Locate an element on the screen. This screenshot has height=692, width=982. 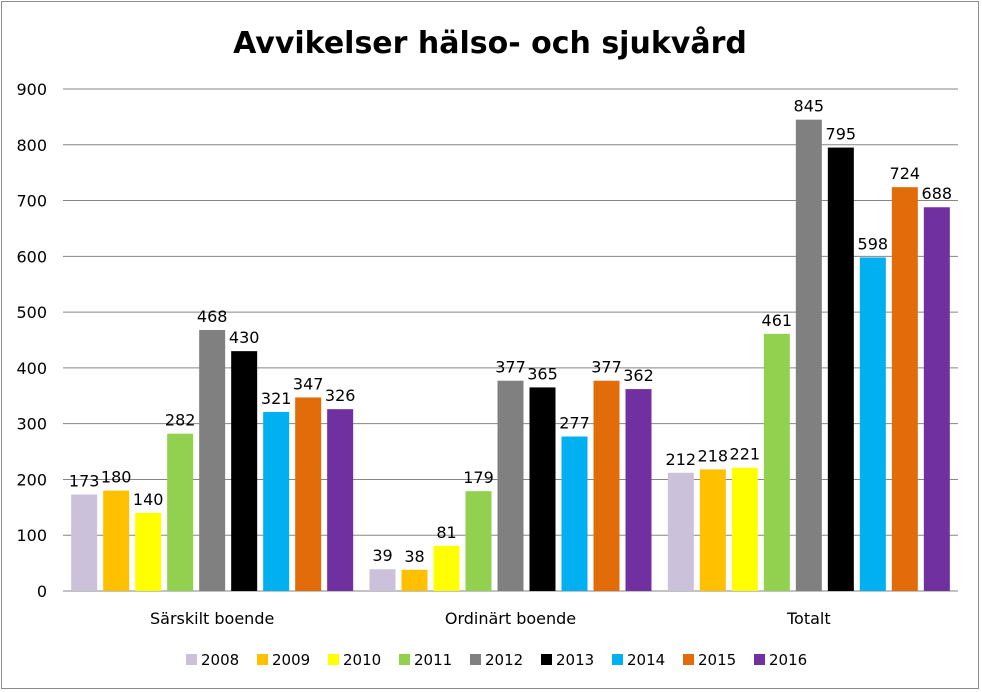
data-label: 688 is located at coordinates (937, 193).